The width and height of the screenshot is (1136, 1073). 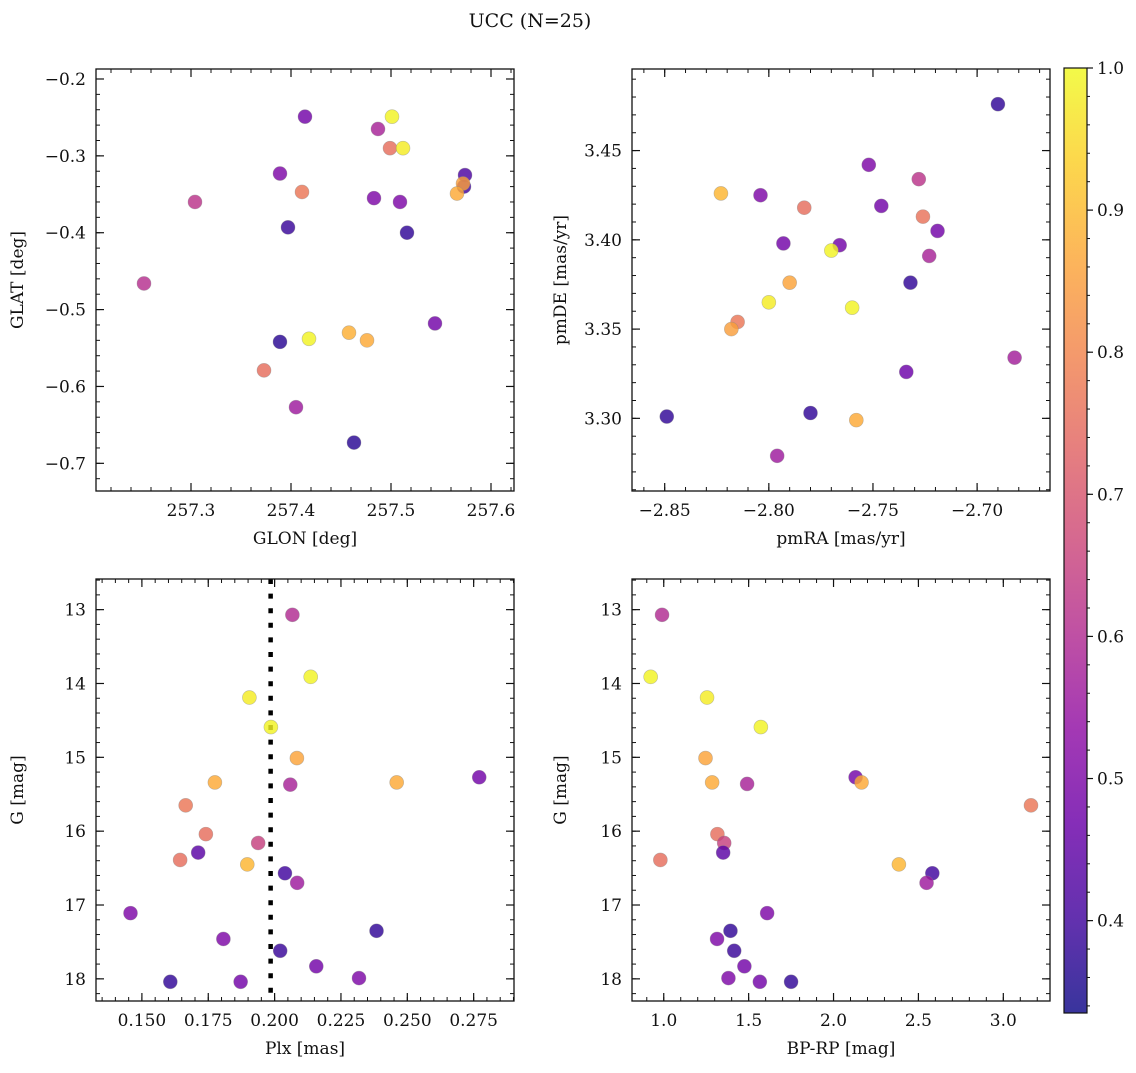 What do you see at coordinates (65, 311) in the screenshot?
I see `y-tick-label: −0.5` at bounding box center [65, 311].